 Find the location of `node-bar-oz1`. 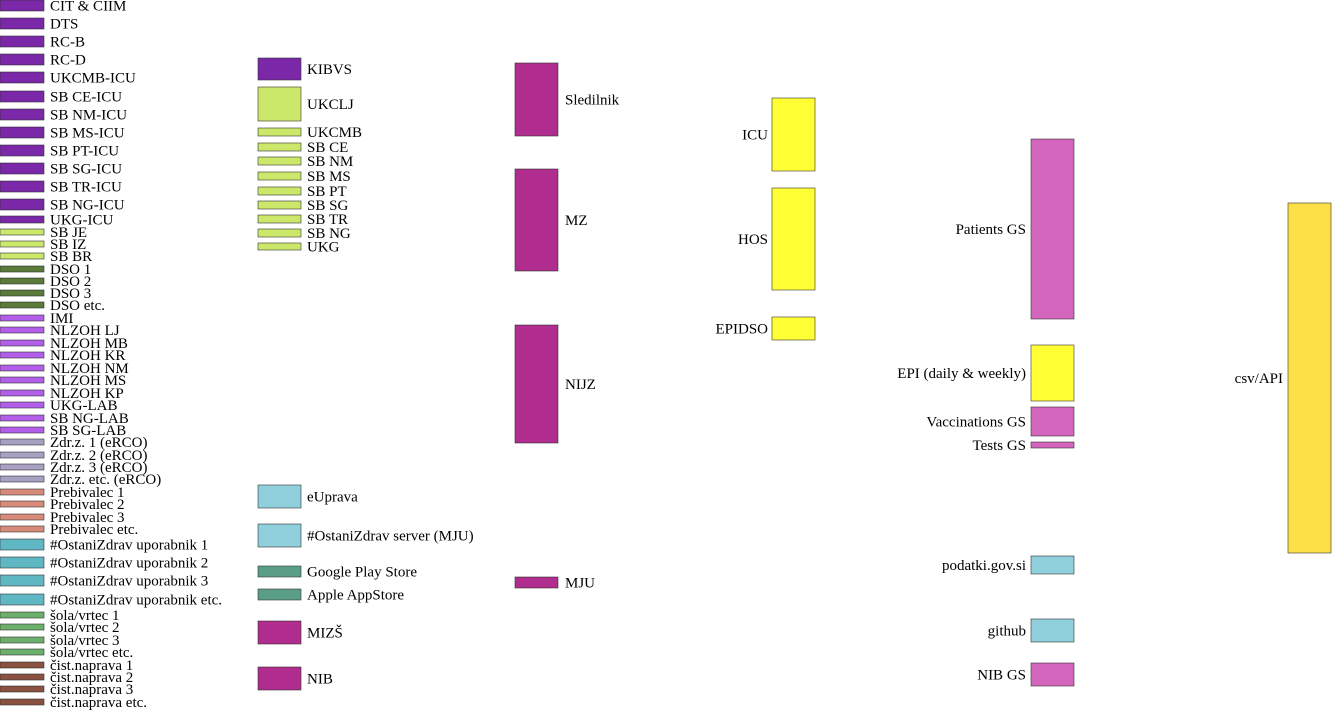

node-bar-oz1 is located at coordinates (22, 544).